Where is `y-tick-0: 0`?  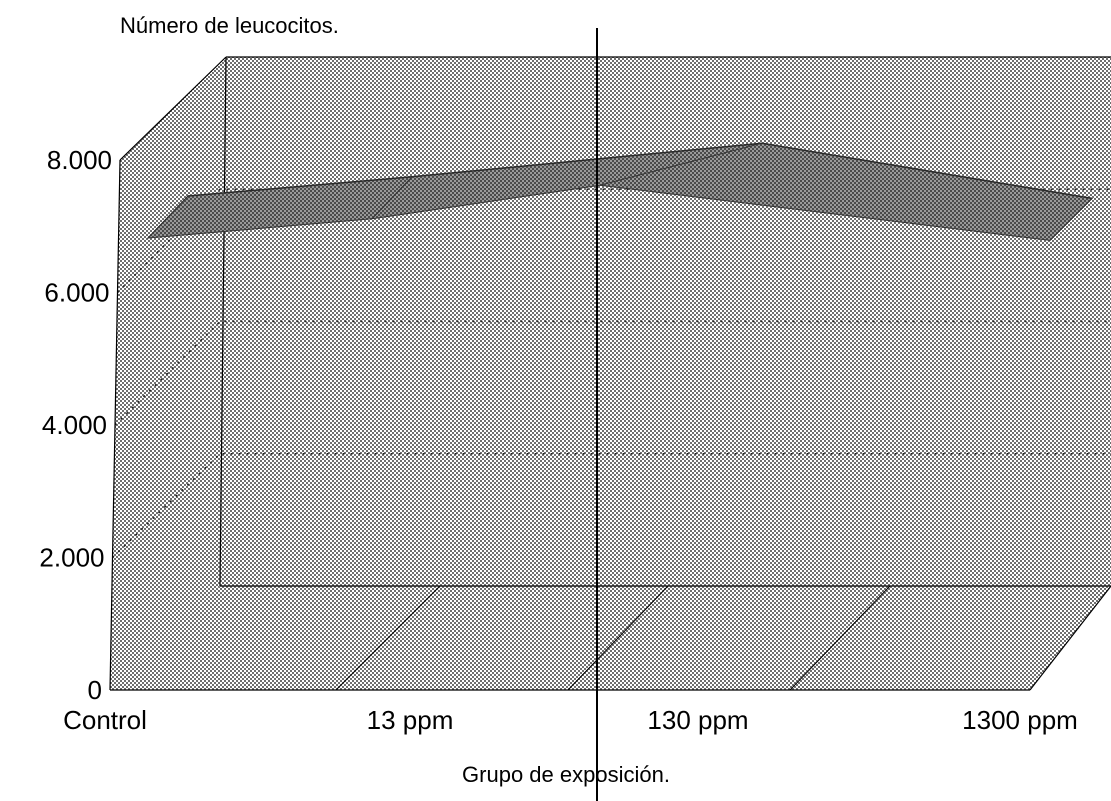
y-tick-0: 0 is located at coordinates (95, 690).